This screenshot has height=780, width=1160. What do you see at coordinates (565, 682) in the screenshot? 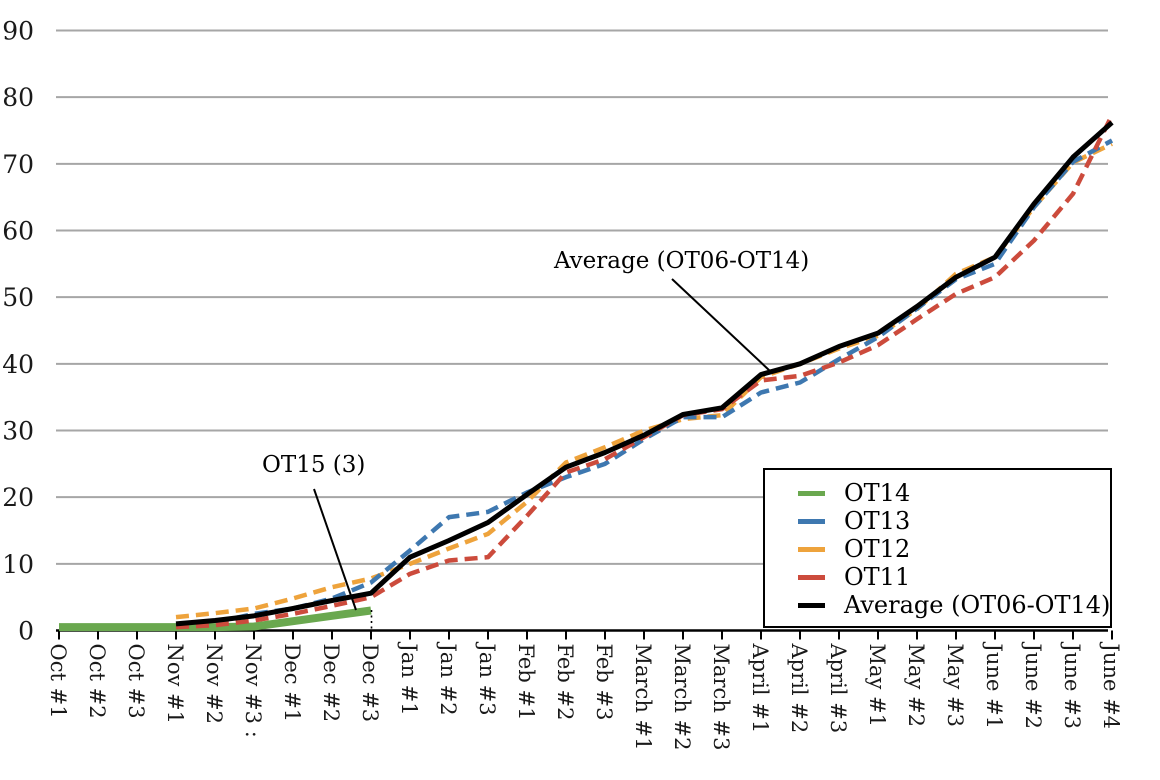
I see `x-axis-tick-label: Feb #2` at bounding box center [565, 682].